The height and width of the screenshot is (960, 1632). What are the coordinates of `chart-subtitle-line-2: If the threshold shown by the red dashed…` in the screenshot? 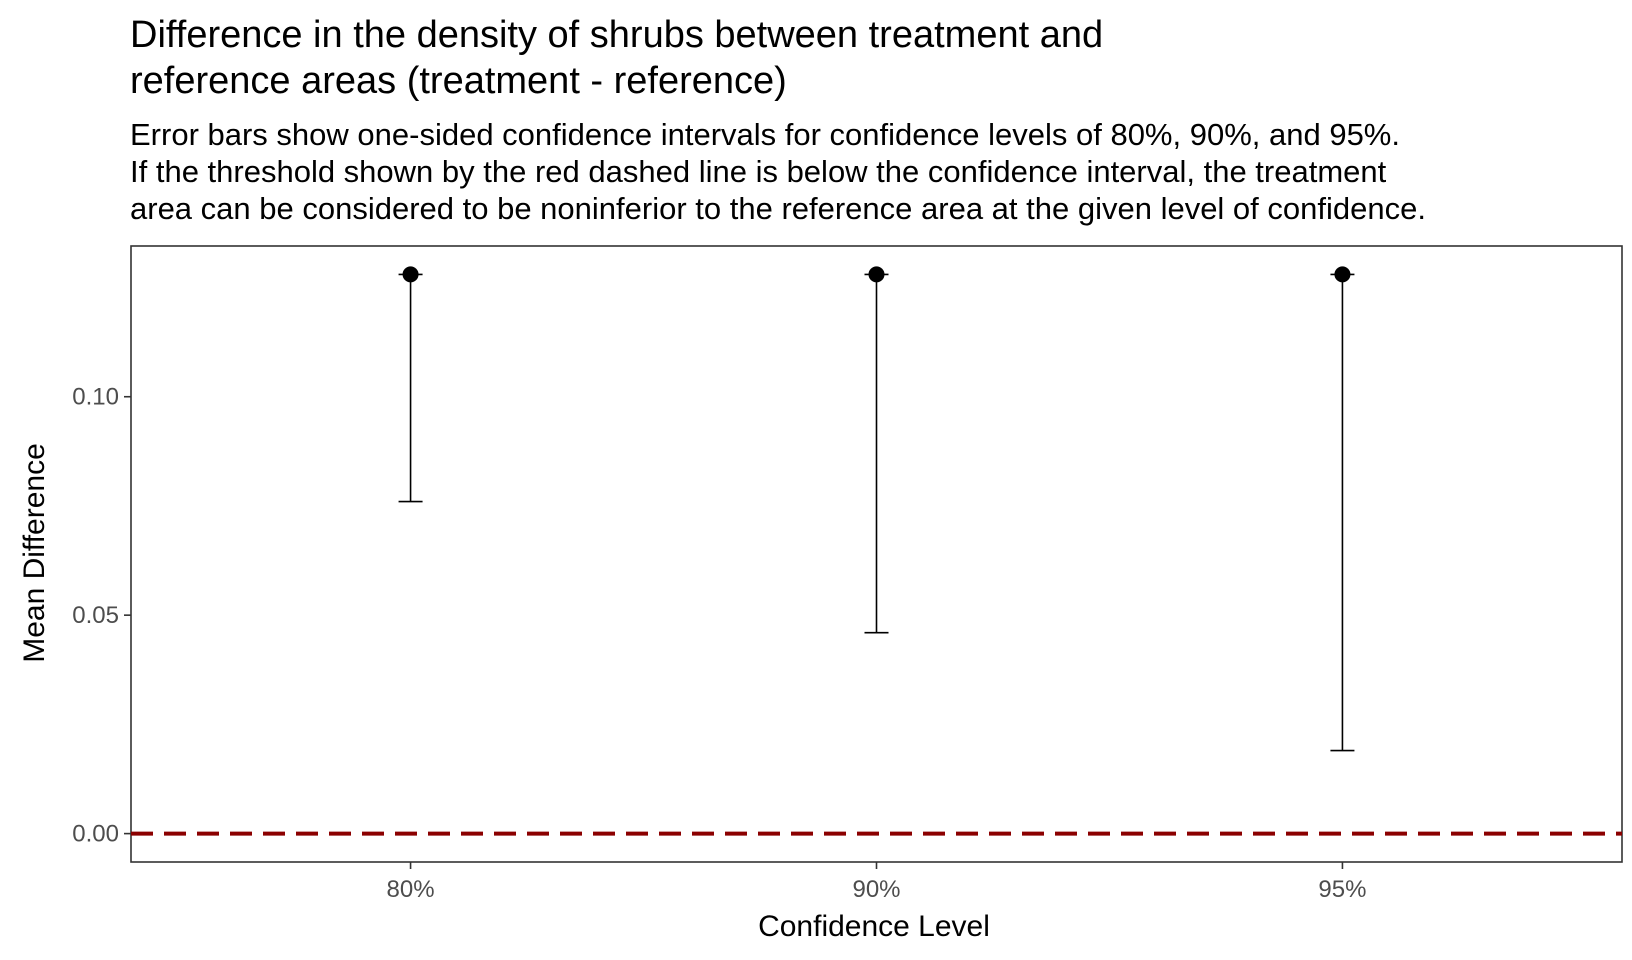 It's located at (758, 171).